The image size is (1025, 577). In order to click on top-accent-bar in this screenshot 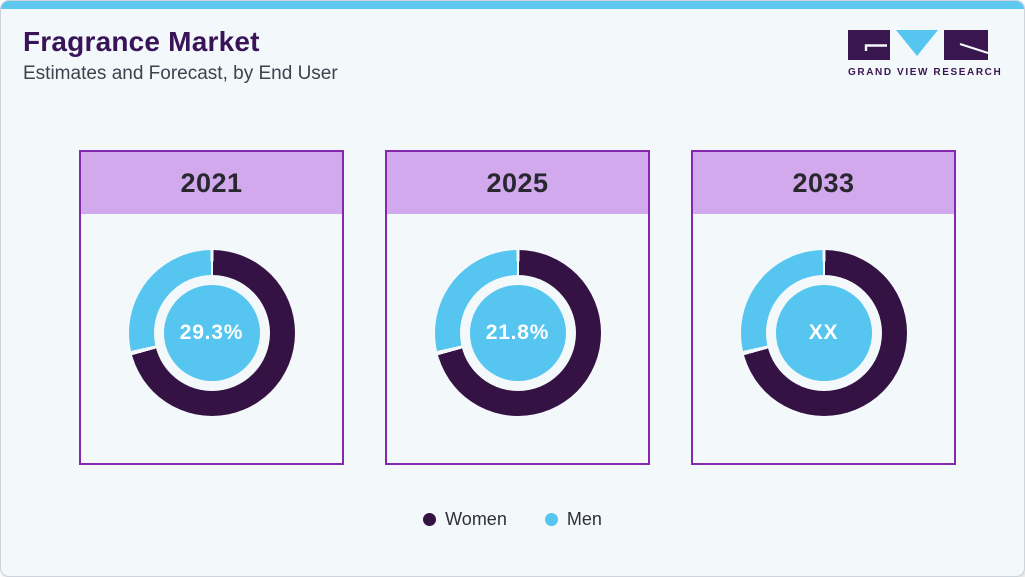, I will do `click(512, 5)`.